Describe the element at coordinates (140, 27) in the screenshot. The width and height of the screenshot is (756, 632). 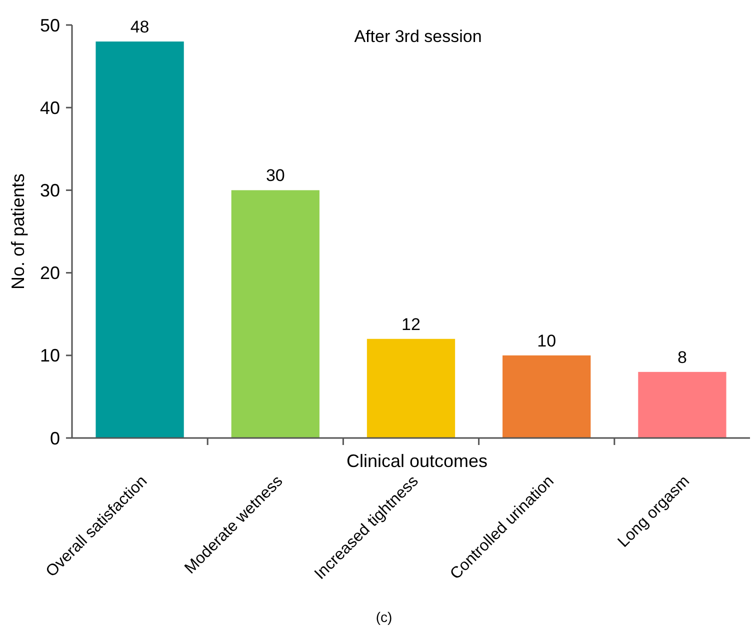
I see `data-label: 48` at that location.